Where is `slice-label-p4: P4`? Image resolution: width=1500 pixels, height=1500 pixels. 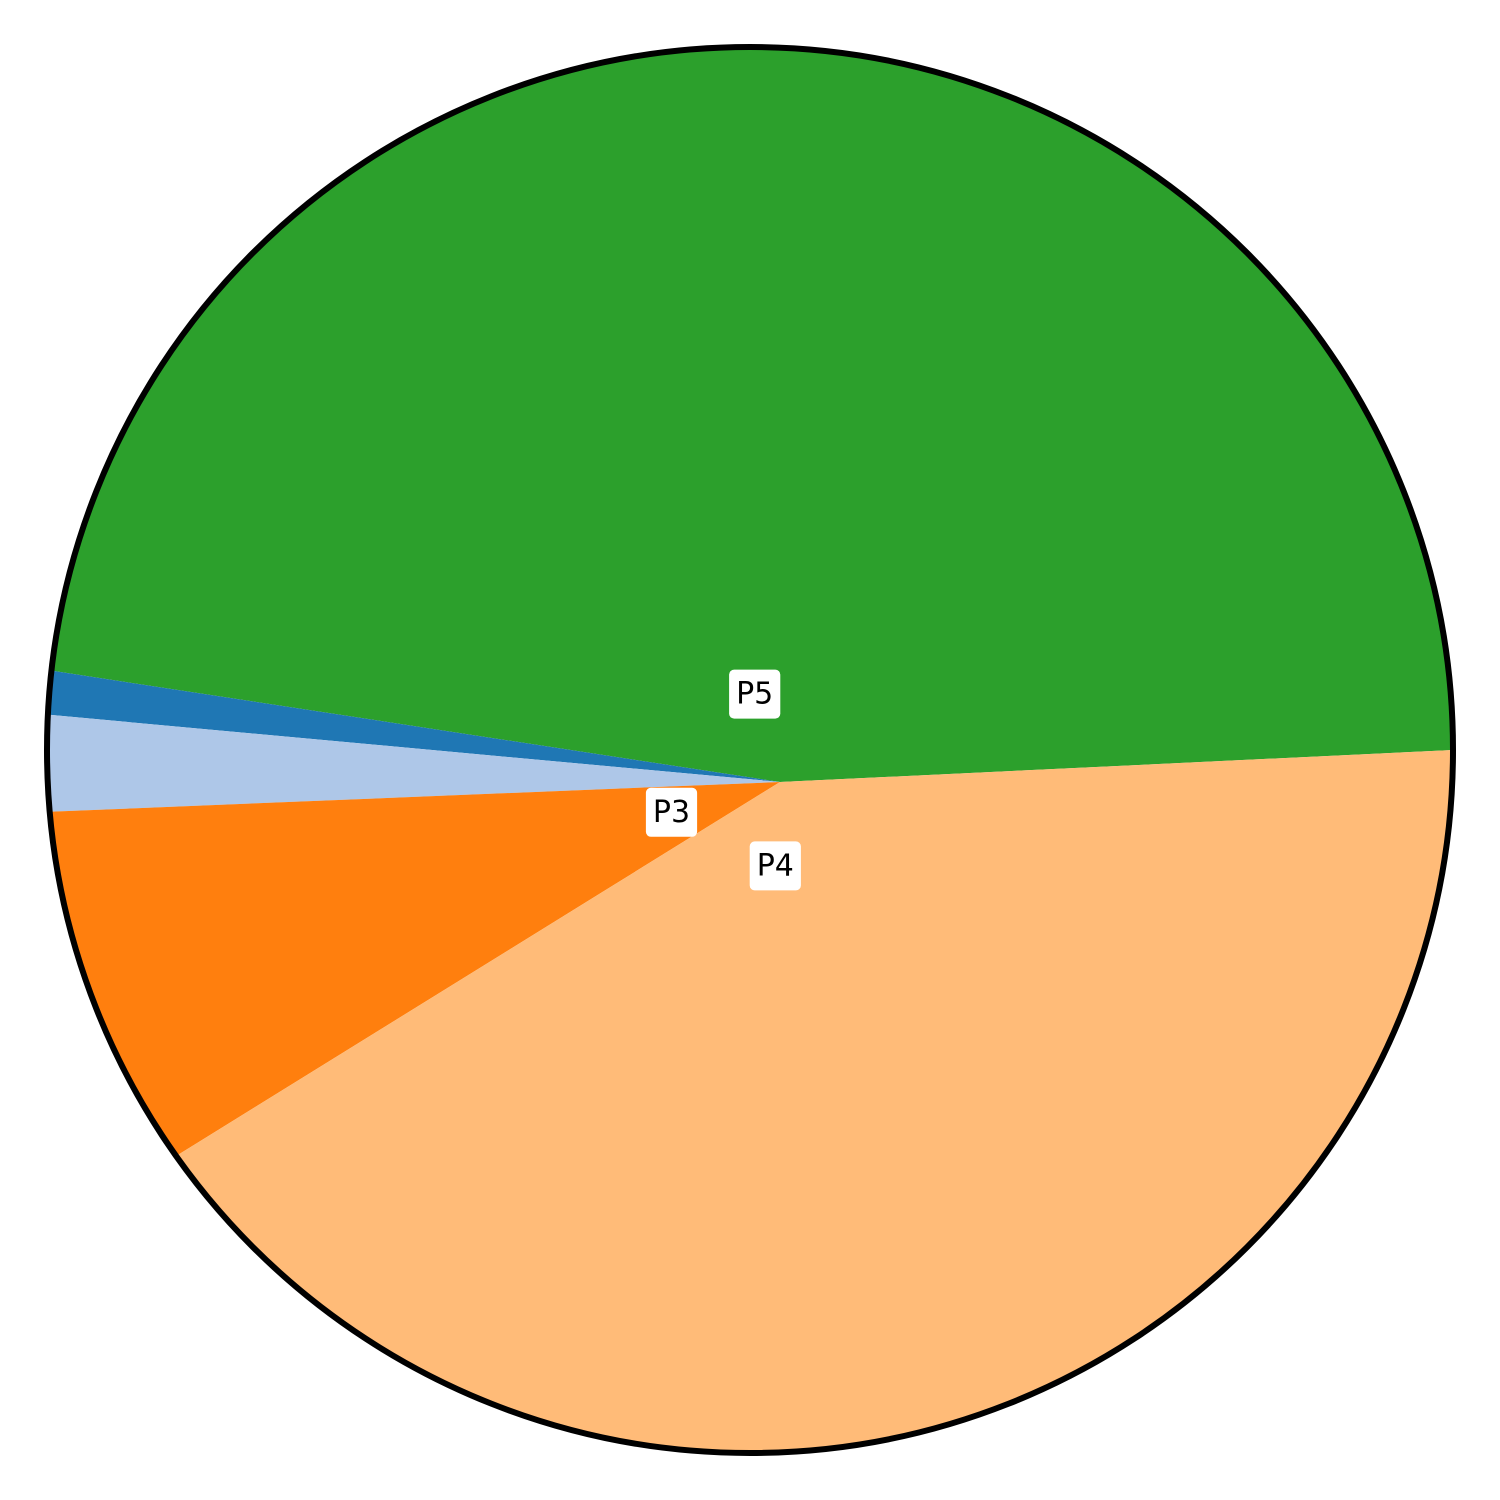 slice-label-p4: P4 is located at coordinates (775, 866).